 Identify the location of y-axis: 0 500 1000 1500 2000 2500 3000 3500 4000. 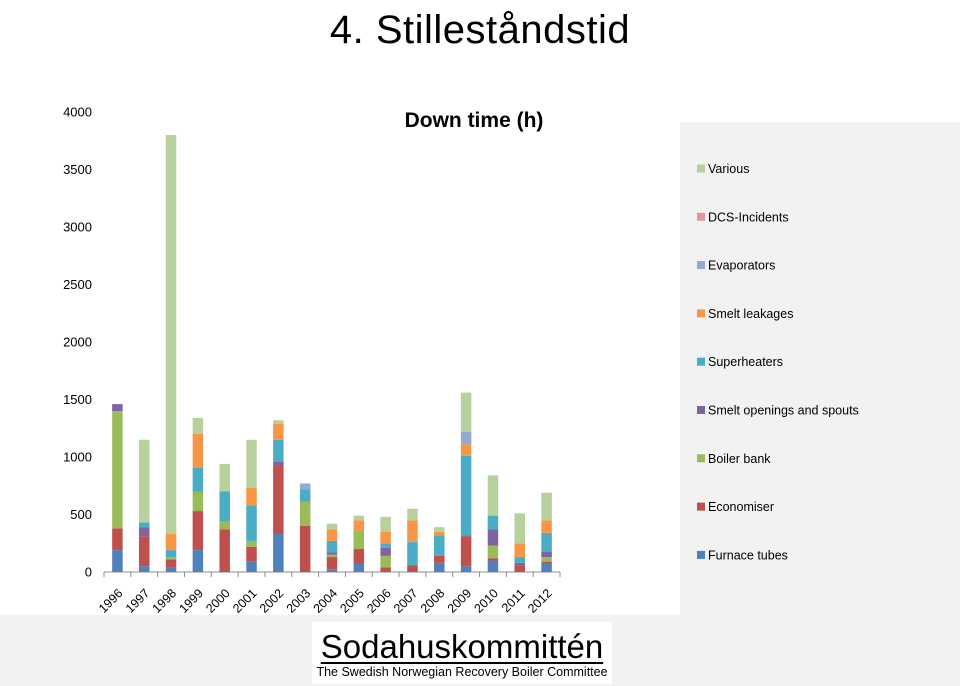
(77, 342).